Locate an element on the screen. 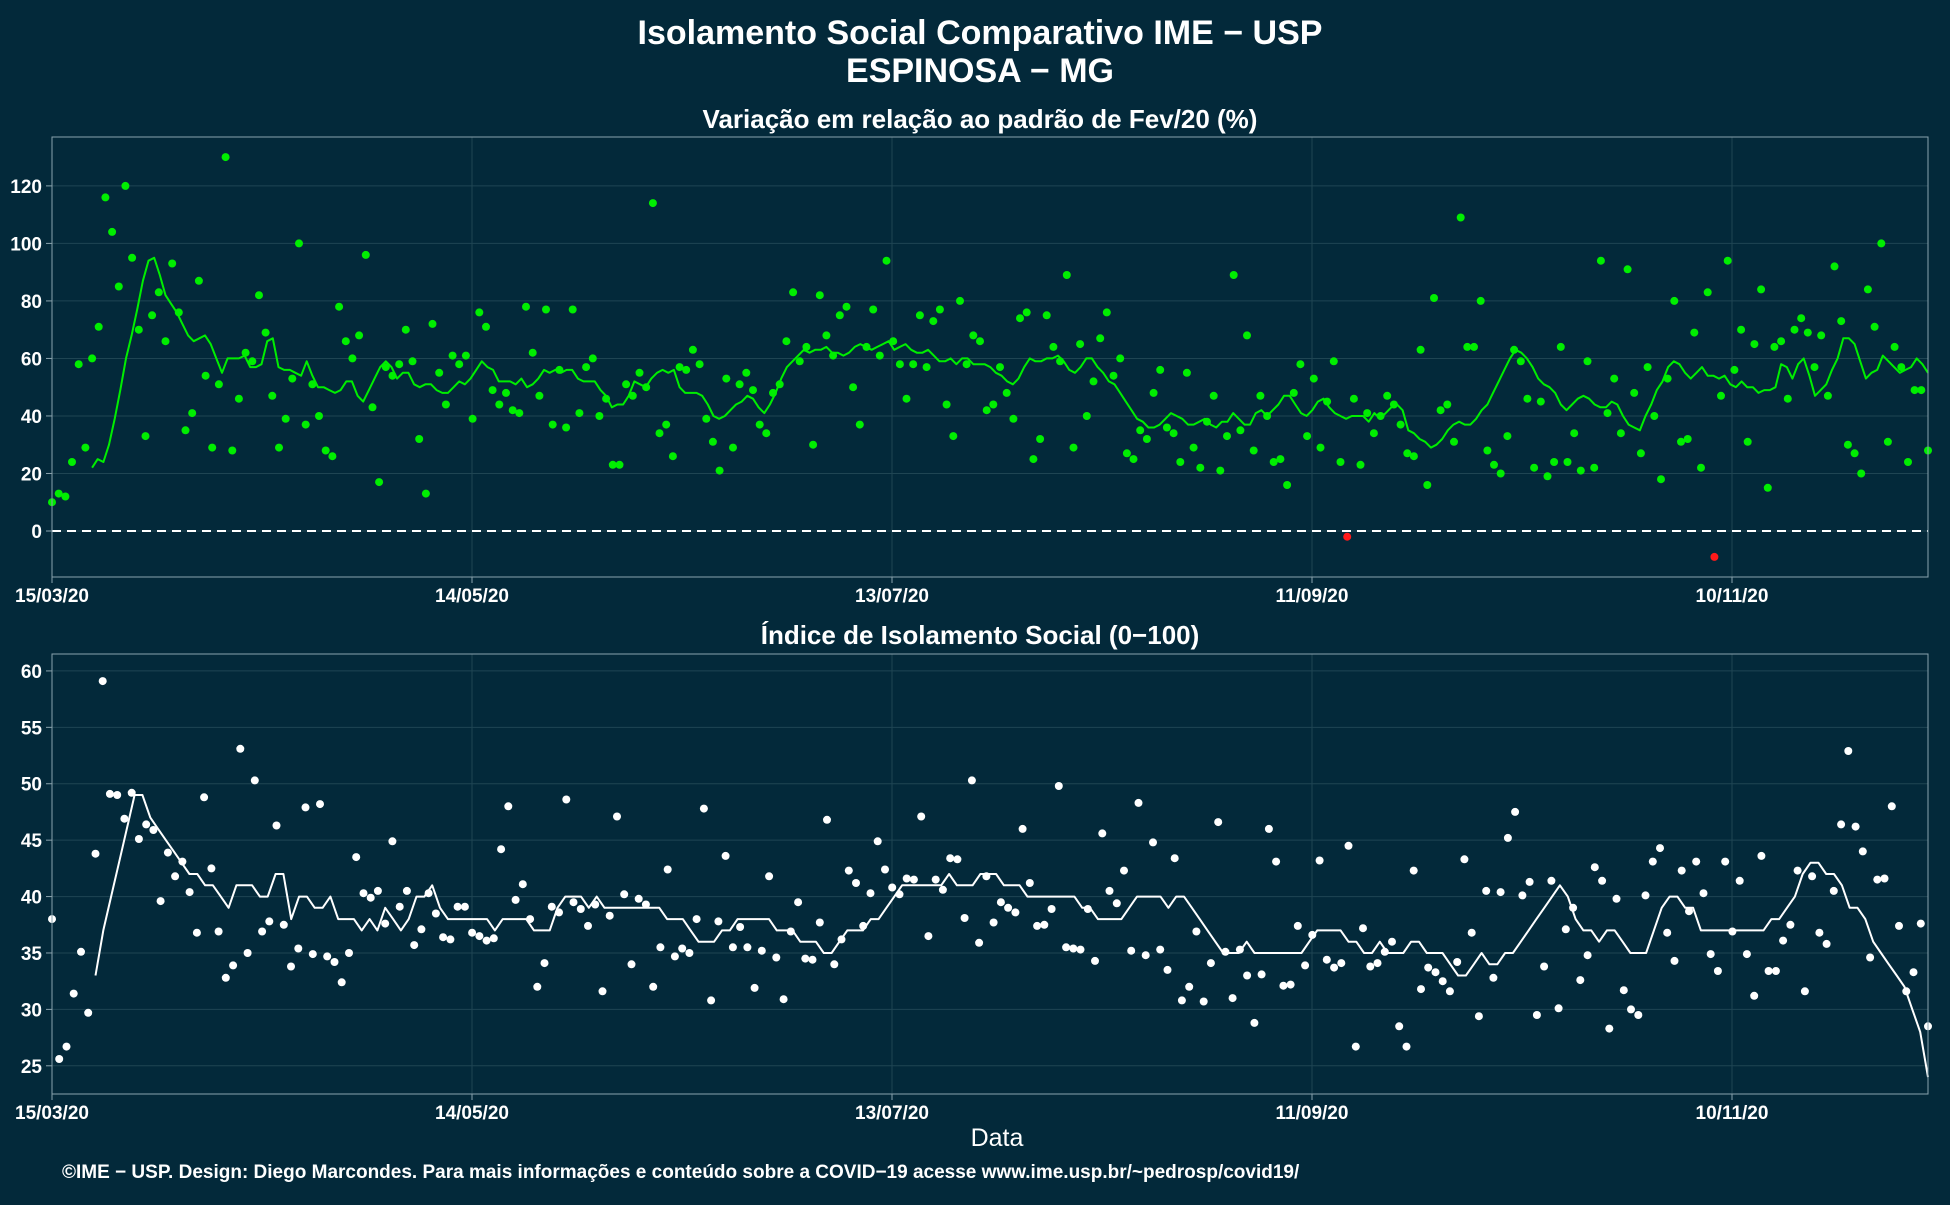 The image size is (1950, 1205). y-tick-label: 60 is located at coordinates (31, 359).